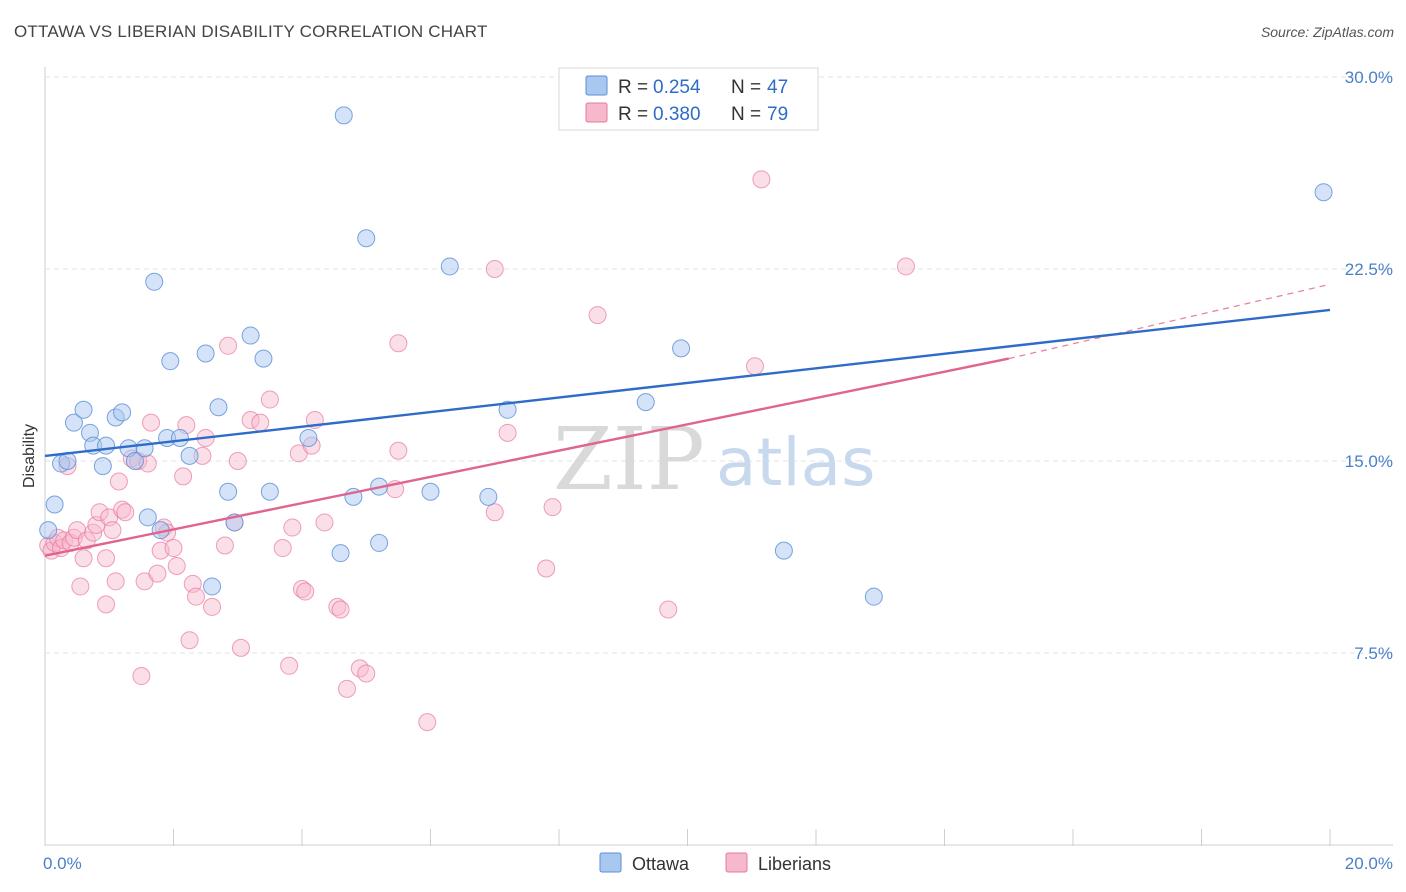 The image size is (1406, 892). Describe the element at coordinates (610, 862) in the screenshot. I see `bottom-legend-ottawa-swatch` at that location.